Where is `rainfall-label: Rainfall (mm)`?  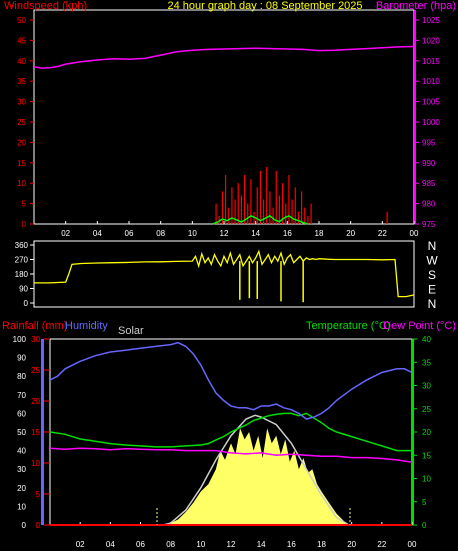 rainfall-label: Rainfall (mm) is located at coordinates (34, 326).